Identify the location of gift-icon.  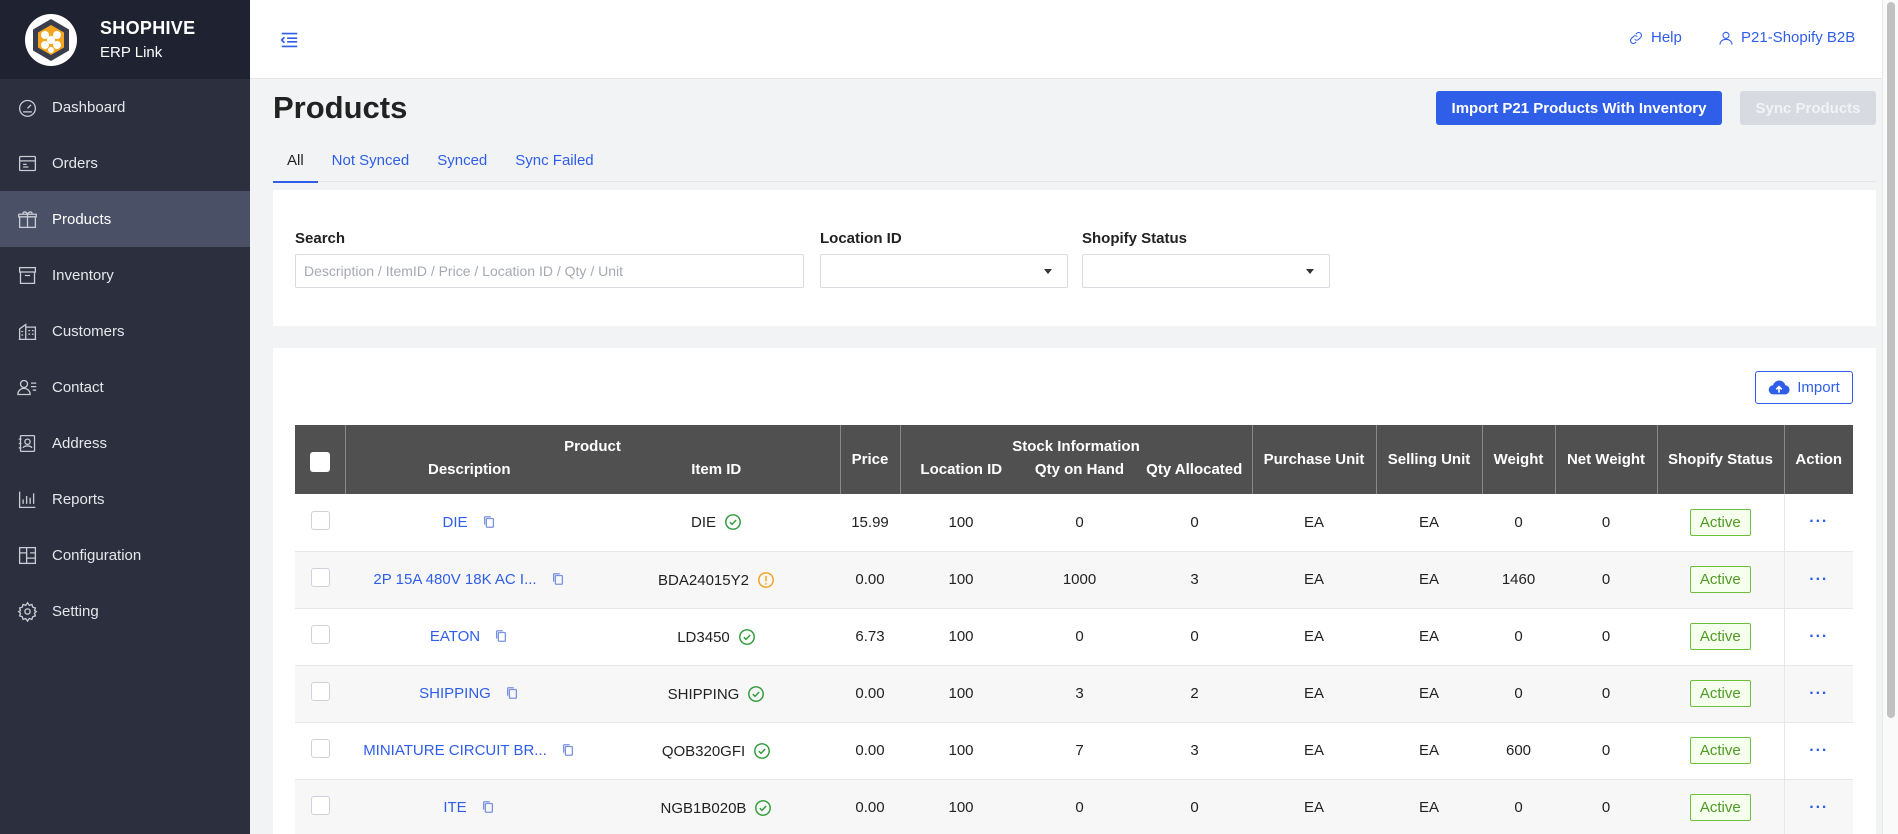
(27, 219).